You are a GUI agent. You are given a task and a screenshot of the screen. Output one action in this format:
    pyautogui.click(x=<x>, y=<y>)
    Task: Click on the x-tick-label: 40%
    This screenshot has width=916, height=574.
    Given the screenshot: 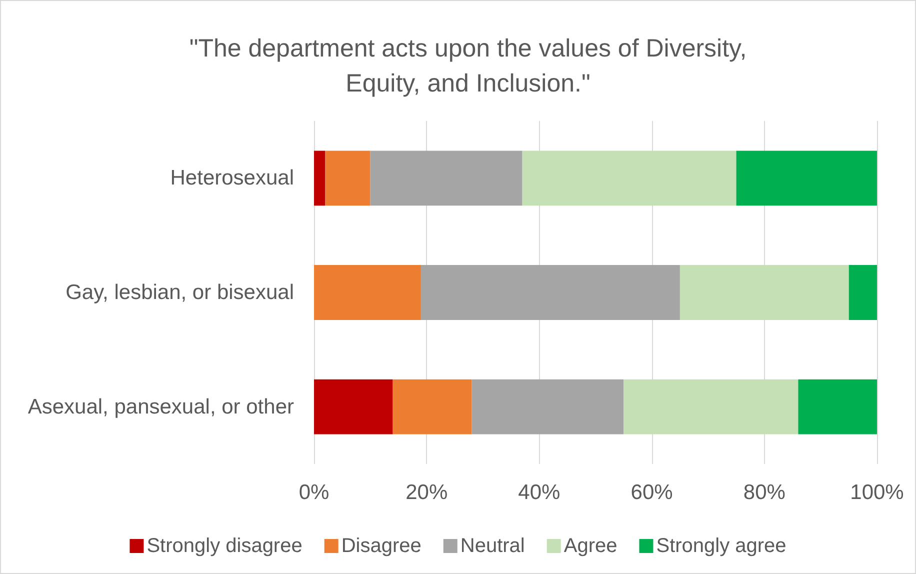 What is the action you would take?
    pyautogui.click(x=539, y=492)
    